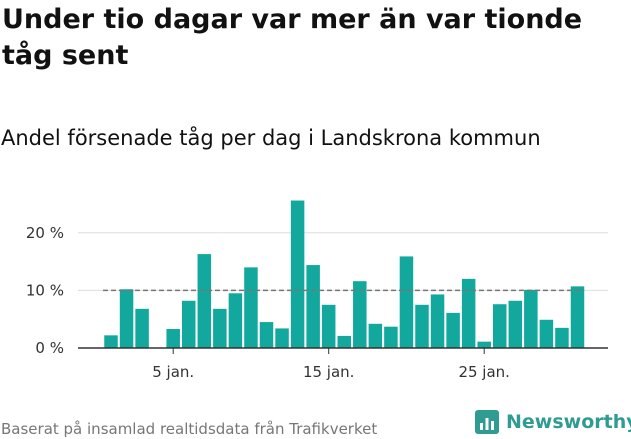 The height and width of the screenshot is (439, 631). What do you see at coordinates (45, 290) in the screenshot?
I see `y-tick-label: 10 %` at bounding box center [45, 290].